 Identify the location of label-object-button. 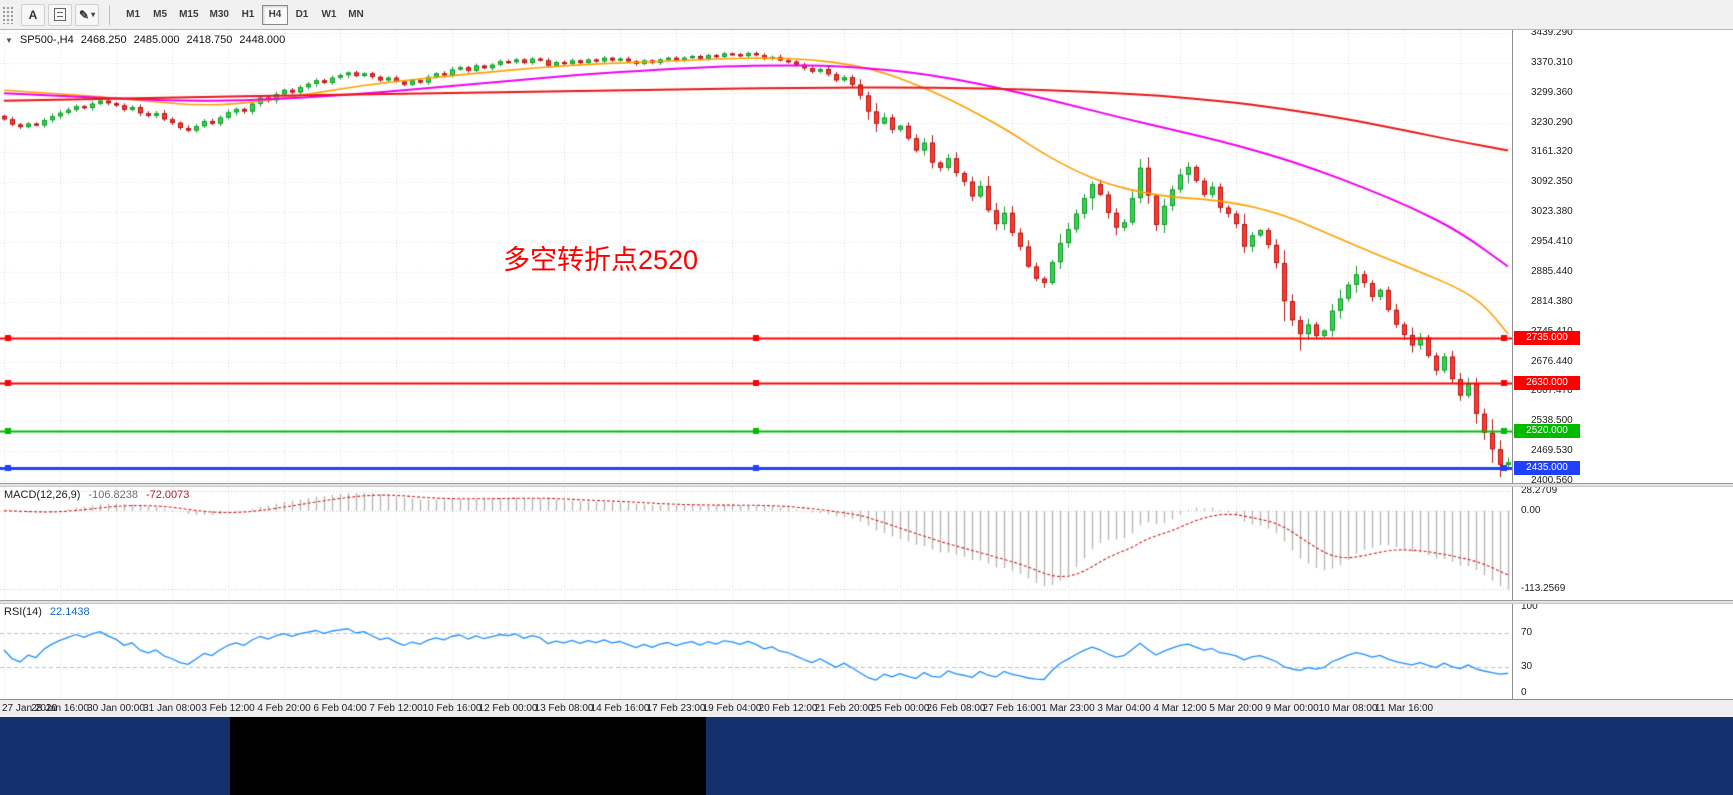
(60, 14).